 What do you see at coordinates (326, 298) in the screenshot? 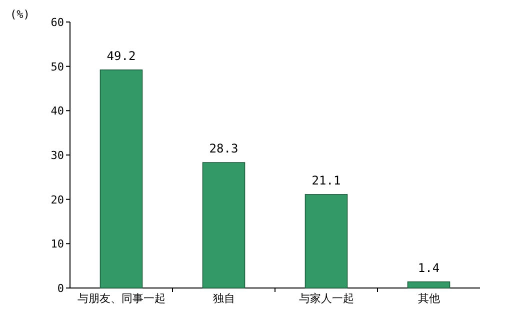
I see `x-tick-label: 与家人一起` at bounding box center [326, 298].